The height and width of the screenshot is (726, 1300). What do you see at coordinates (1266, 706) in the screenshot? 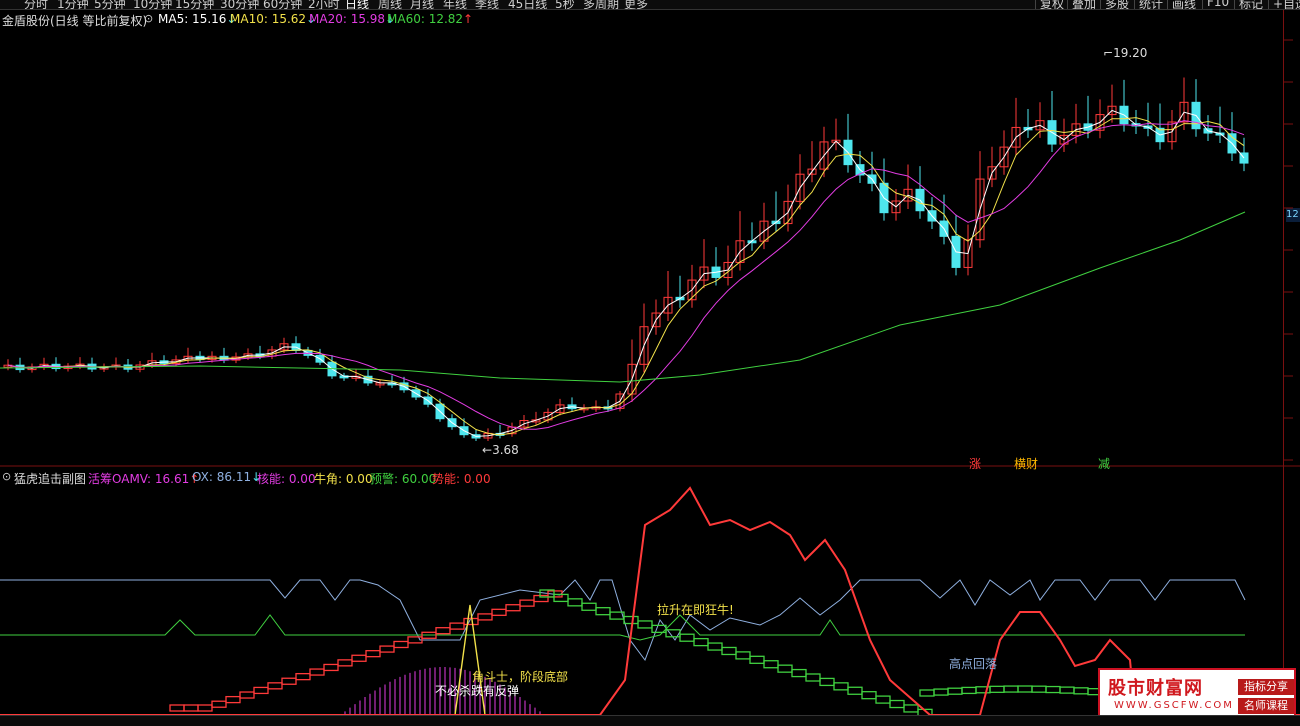
I see `ad-badge-course: 名师课程` at bounding box center [1266, 706].